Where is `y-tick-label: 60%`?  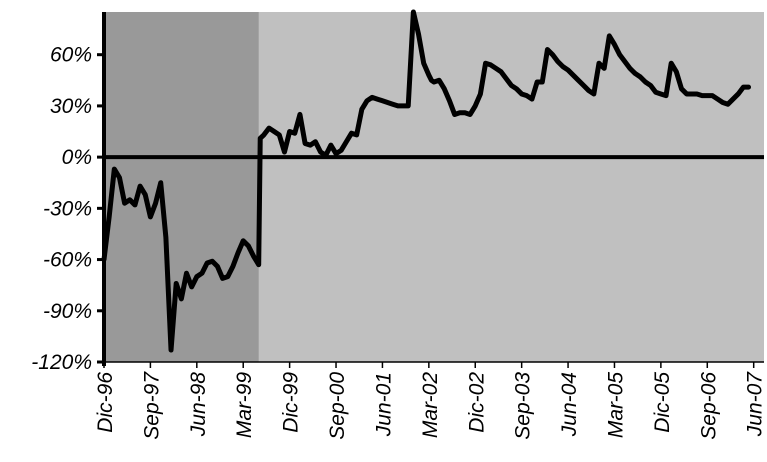 y-tick-label: 60% is located at coordinates (71, 55).